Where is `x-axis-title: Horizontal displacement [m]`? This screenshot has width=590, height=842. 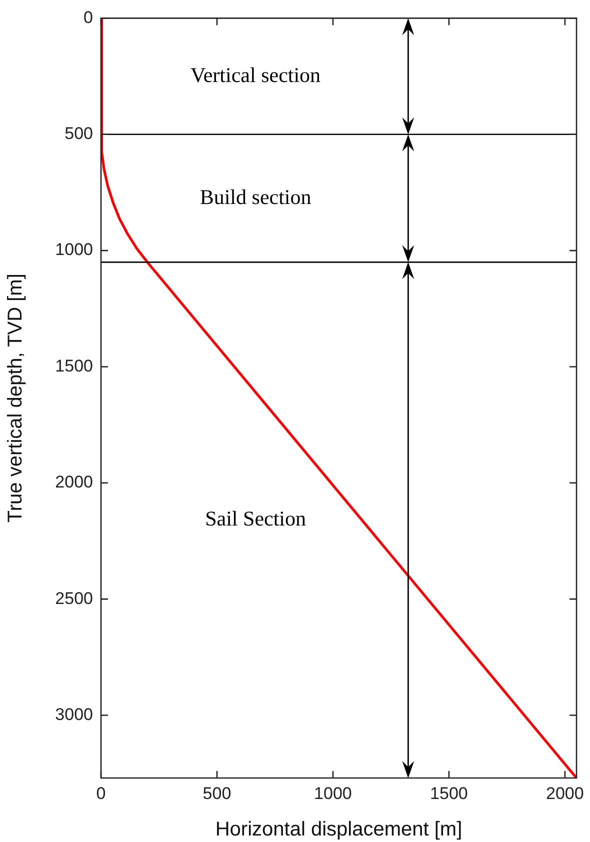 x-axis-title: Horizontal displacement [m] is located at coordinates (338, 829).